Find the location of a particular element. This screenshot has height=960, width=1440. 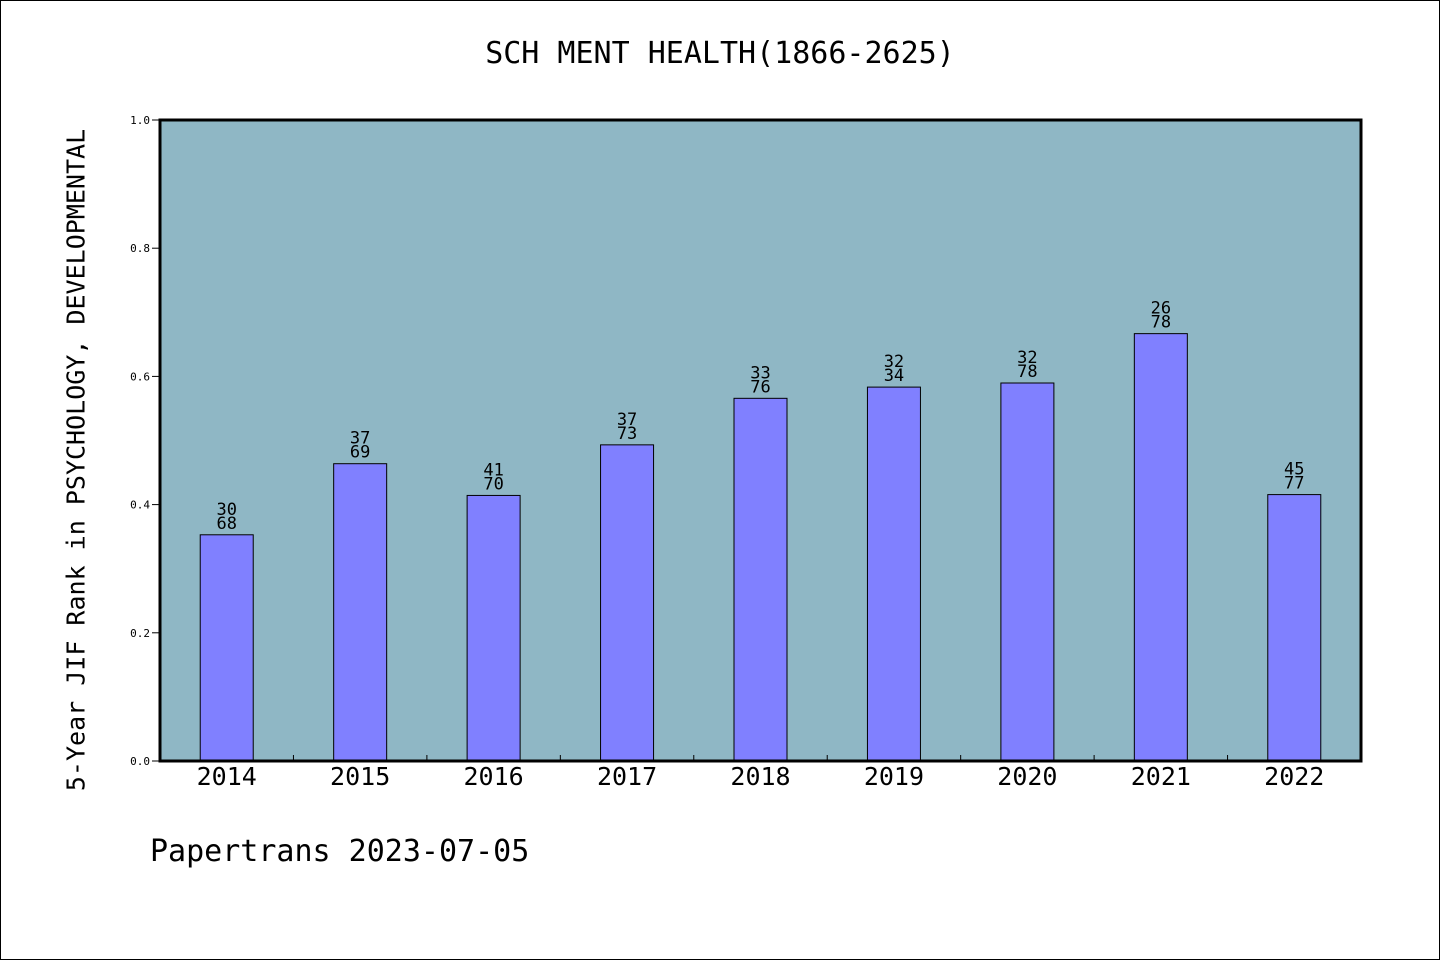

bar-label-top-2018: 33 is located at coordinates (760, 373).